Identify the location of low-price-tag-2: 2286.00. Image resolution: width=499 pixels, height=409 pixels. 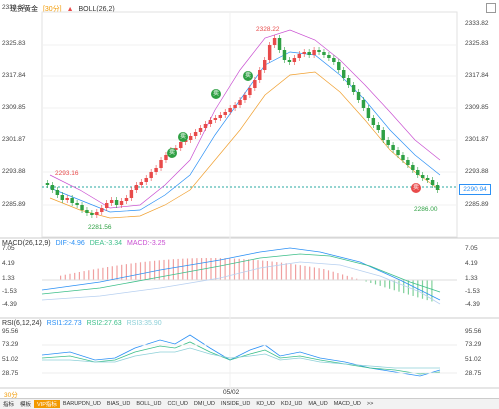
(426, 209).